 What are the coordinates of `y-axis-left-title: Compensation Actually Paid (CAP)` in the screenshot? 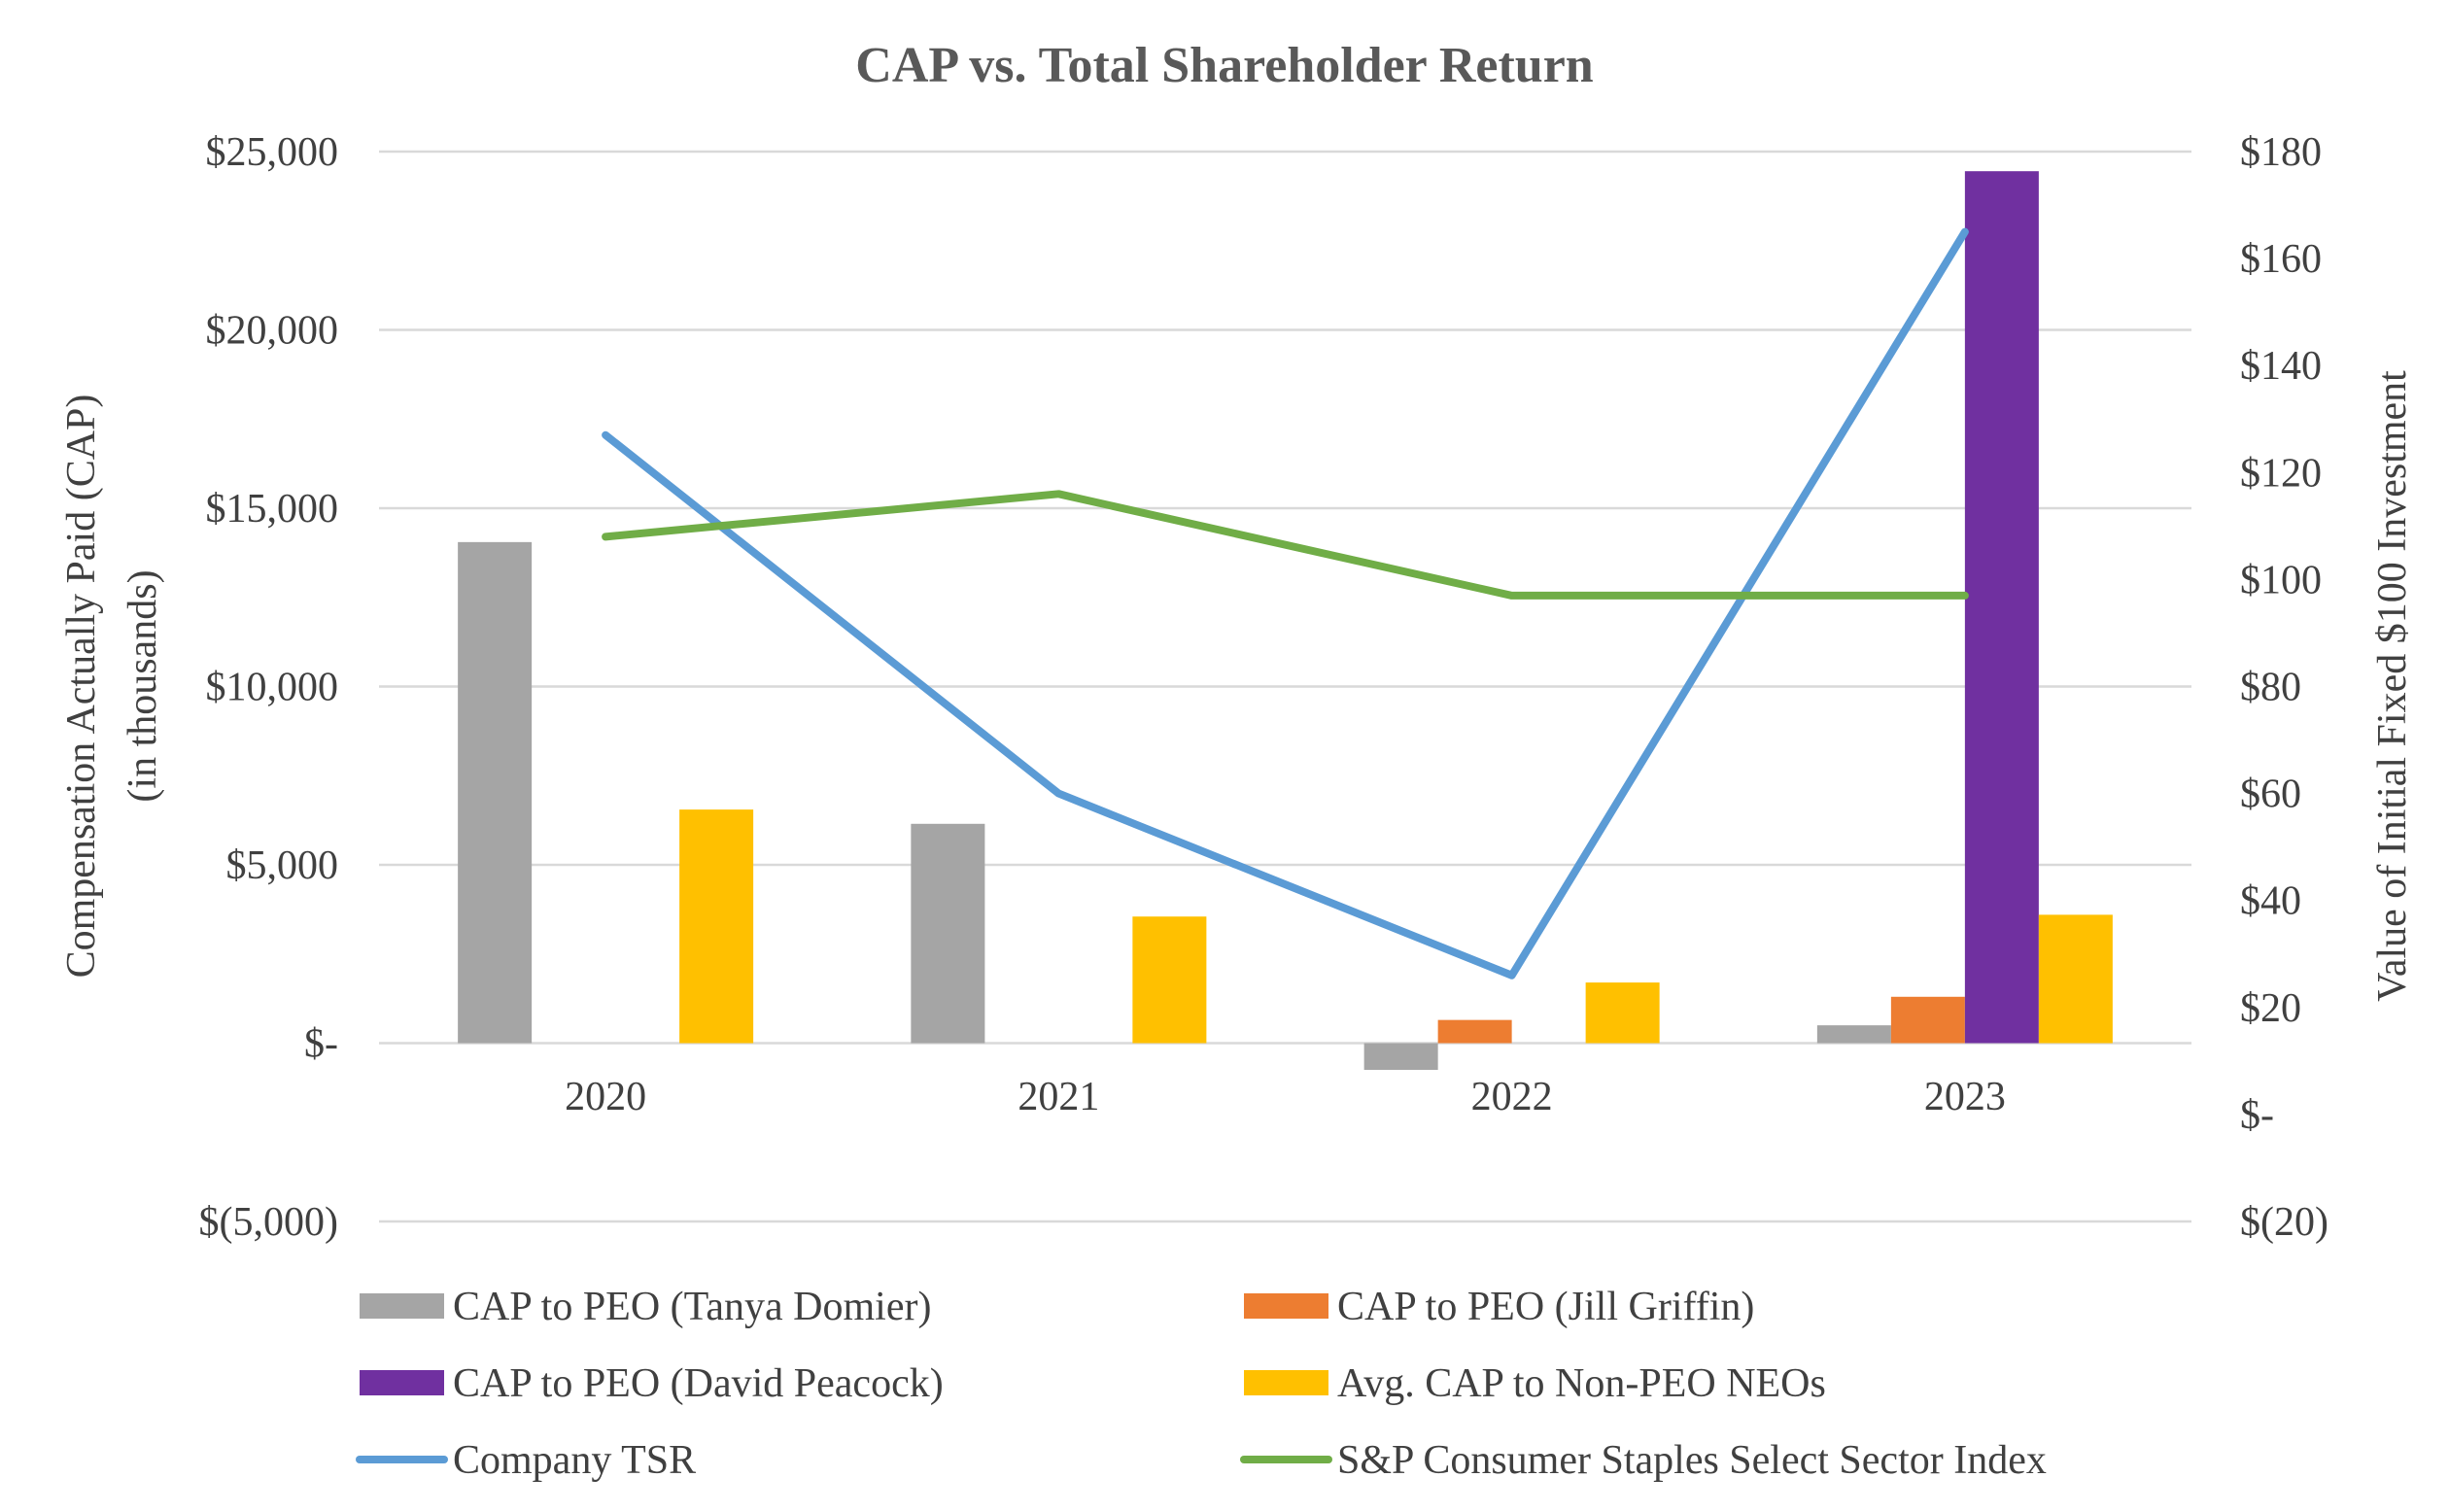 It's located at (81, 687).